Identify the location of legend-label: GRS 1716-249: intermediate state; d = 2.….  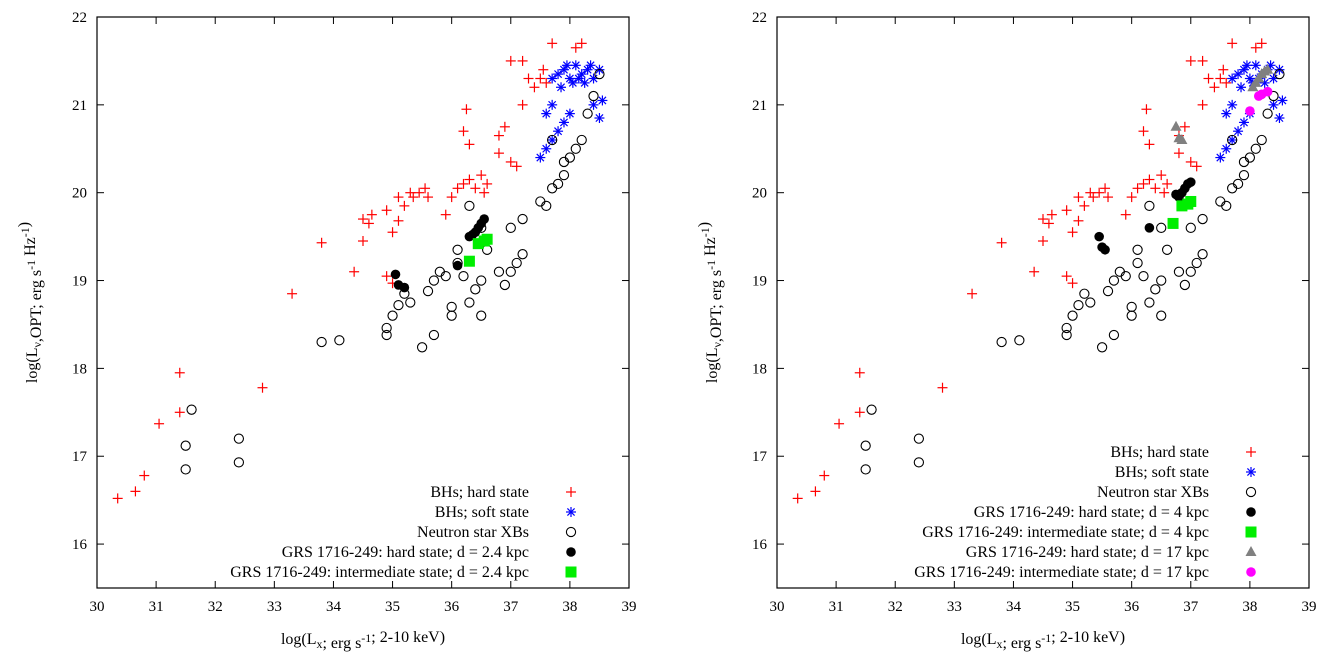
(379, 572).